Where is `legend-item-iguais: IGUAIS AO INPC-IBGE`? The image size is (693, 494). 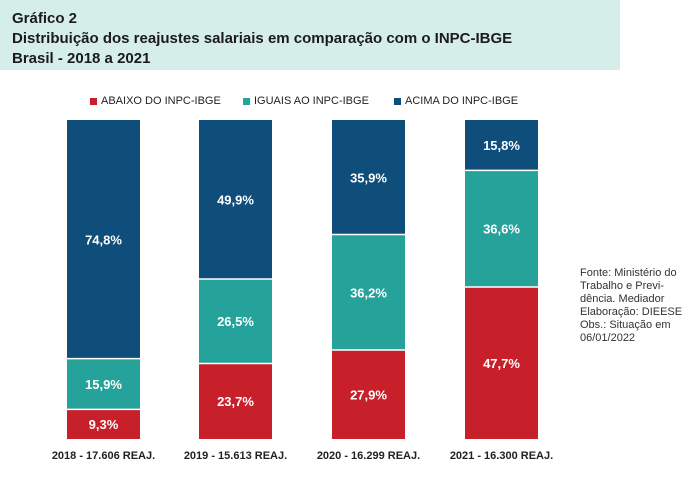
legend-item-iguais: IGUAIS AO INPC-IBGE is located at coordinates (306, 101).